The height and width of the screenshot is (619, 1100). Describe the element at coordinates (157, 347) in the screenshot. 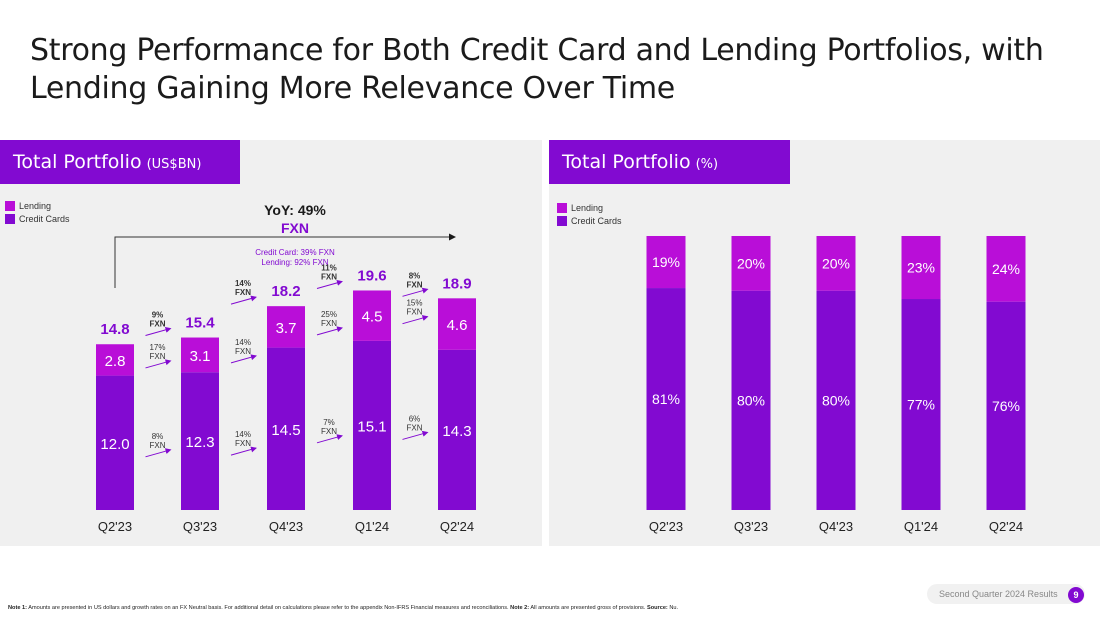

I see `growth-label-lending: 17%` at that location.